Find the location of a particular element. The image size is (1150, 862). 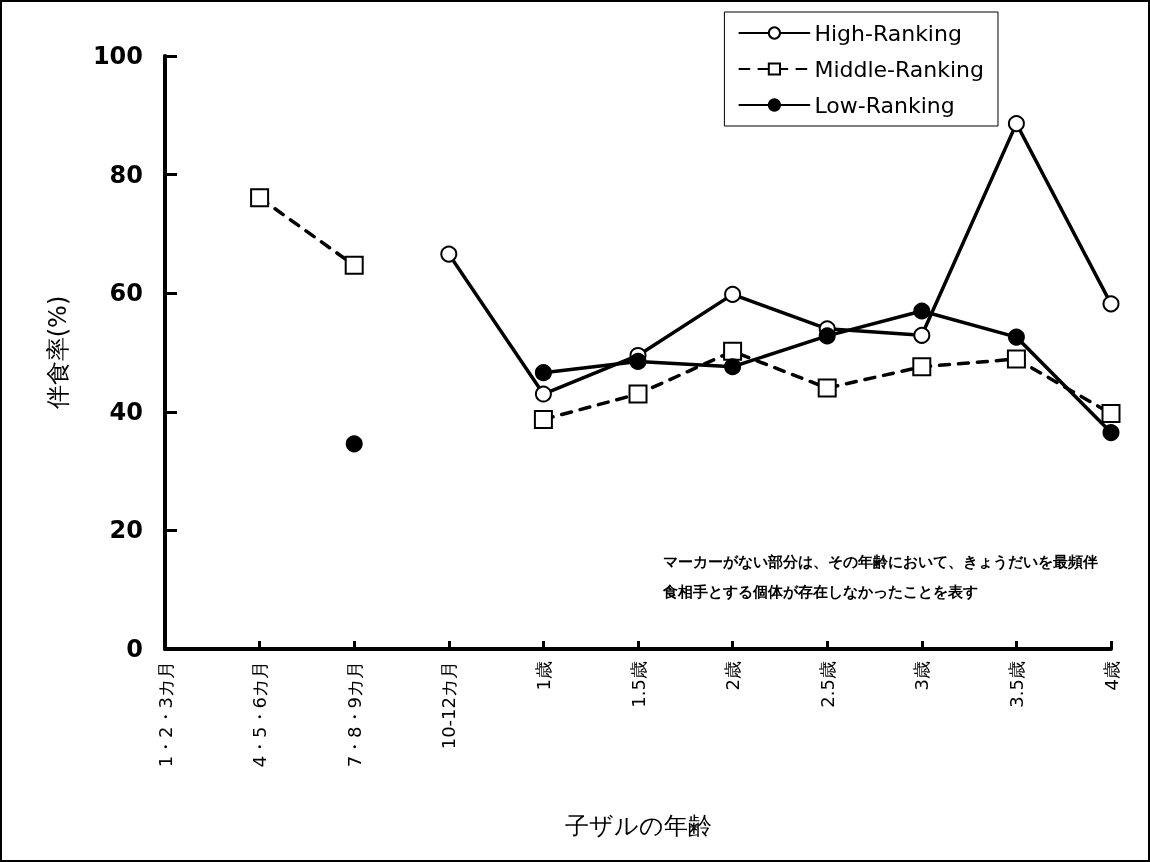

x-axis-title: 子ザルの年齢 is located at coordinates (638, 826).